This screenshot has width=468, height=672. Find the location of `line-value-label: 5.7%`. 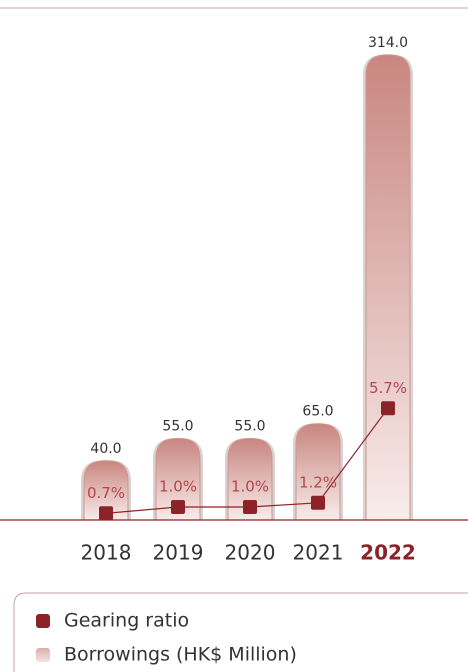

line-value-label: 5.7% is located at coordinates (388, 388).